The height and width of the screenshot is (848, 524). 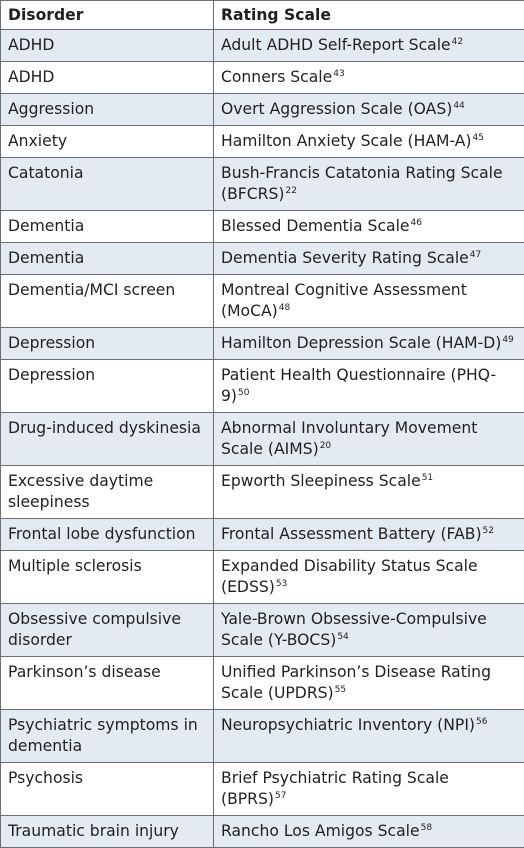 I want to click on table-row: ADHD Adult ADHD Self-Report Scale42, so click(x=262, y=46).